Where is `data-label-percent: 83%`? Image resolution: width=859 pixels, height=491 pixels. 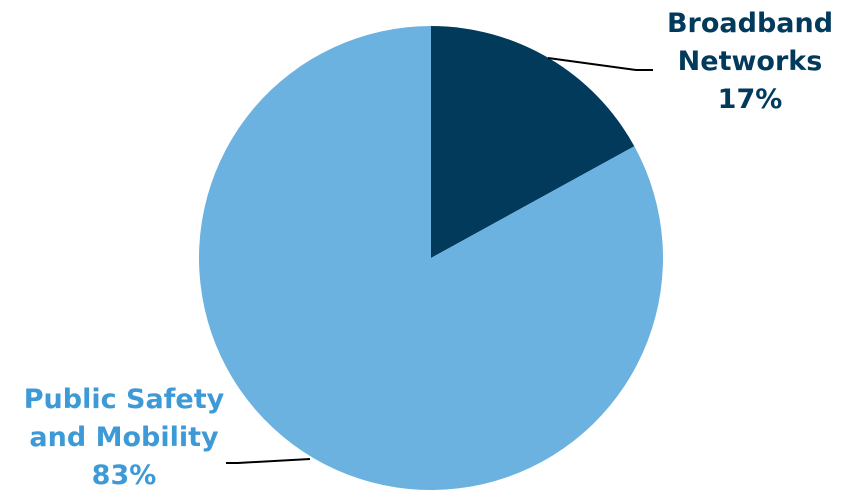 data-label-percent: 83% is located at coordinates (124, 475).